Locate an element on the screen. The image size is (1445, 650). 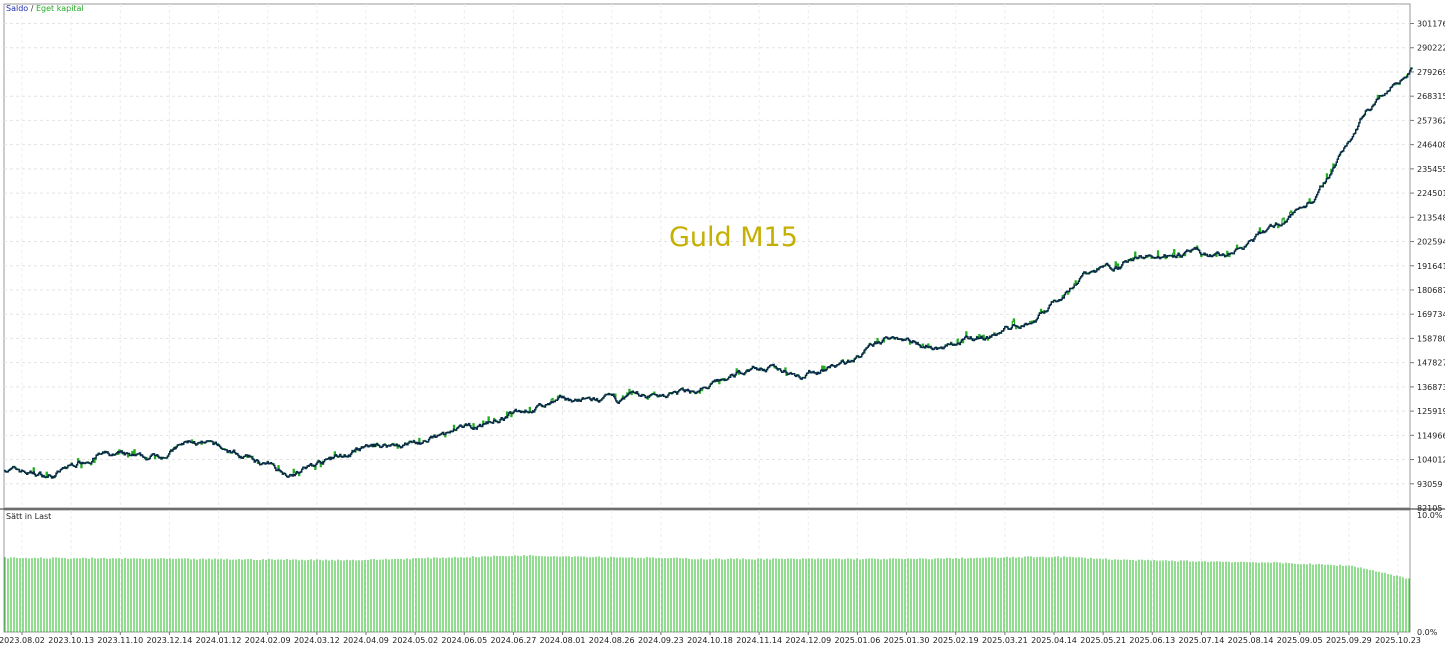
y-tick-label: 224501 is located at coordinates (1431, 193).